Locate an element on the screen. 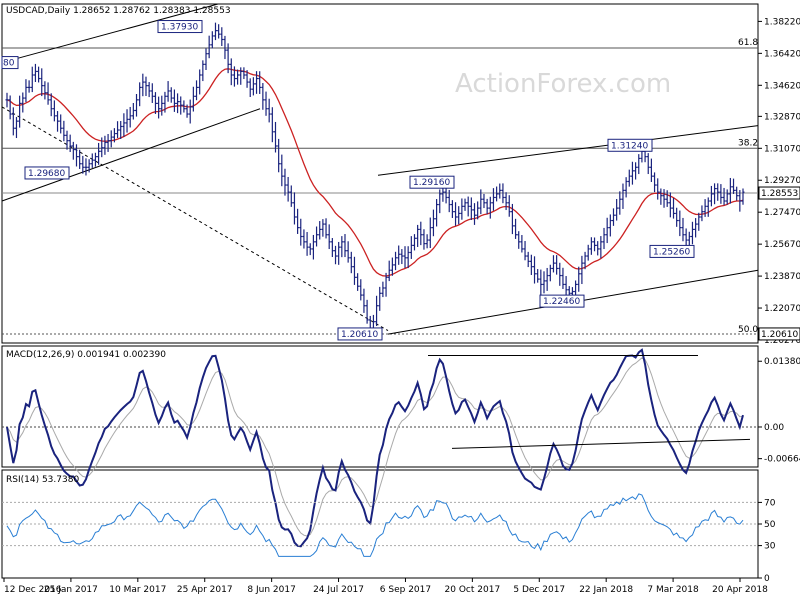 The height and width of the screenshot is (600, 800). current-price-box is located at coordinates (779, 193).